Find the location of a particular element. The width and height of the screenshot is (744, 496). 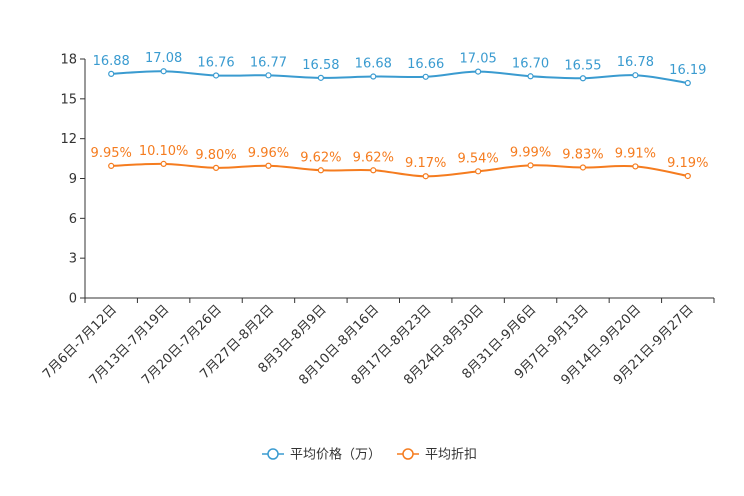

data-label: 16.55 is located at coordinates (582, 65).